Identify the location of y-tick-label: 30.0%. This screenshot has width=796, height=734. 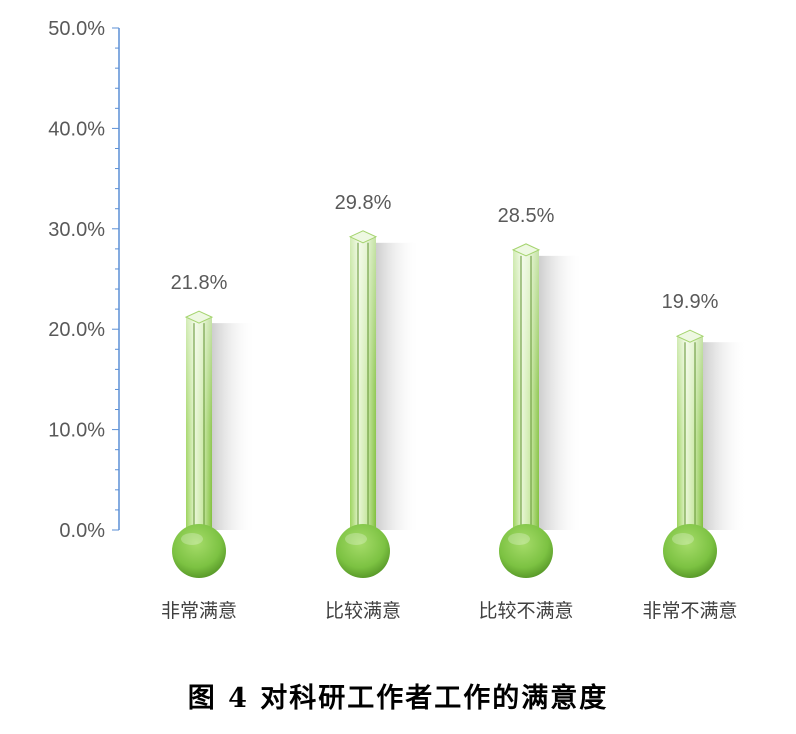
(76, 230).